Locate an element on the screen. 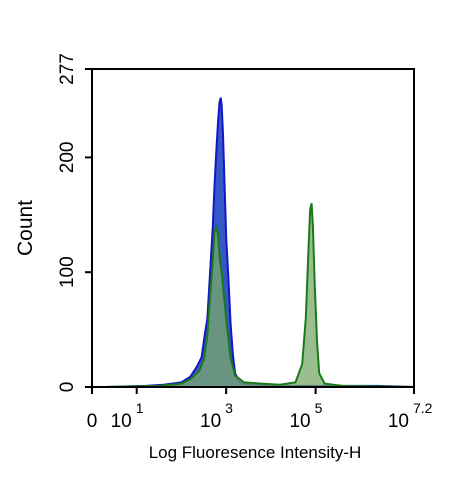 This screenshot has width=476, height=479. y-tick-label: 100 is located at coordinates (67, 272).